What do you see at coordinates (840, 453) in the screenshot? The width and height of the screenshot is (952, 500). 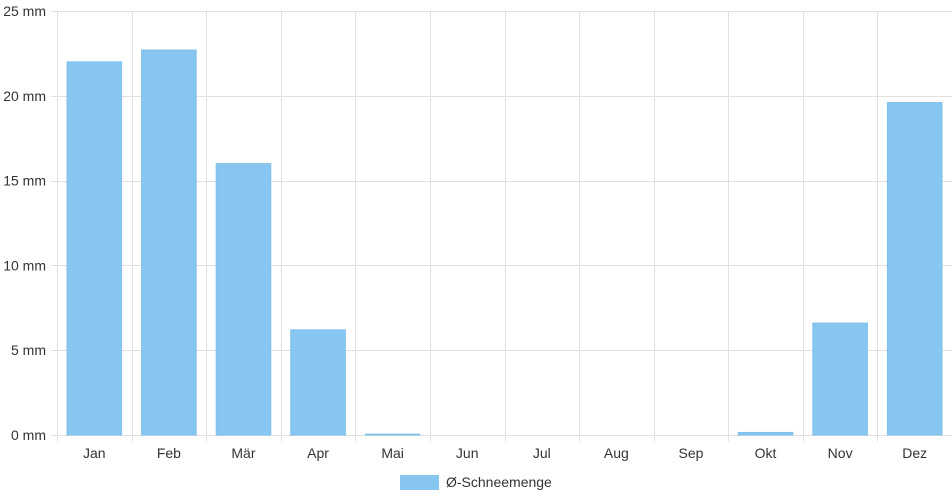 I see `x-tick-label: Nov` at bounding box center [840, 453].